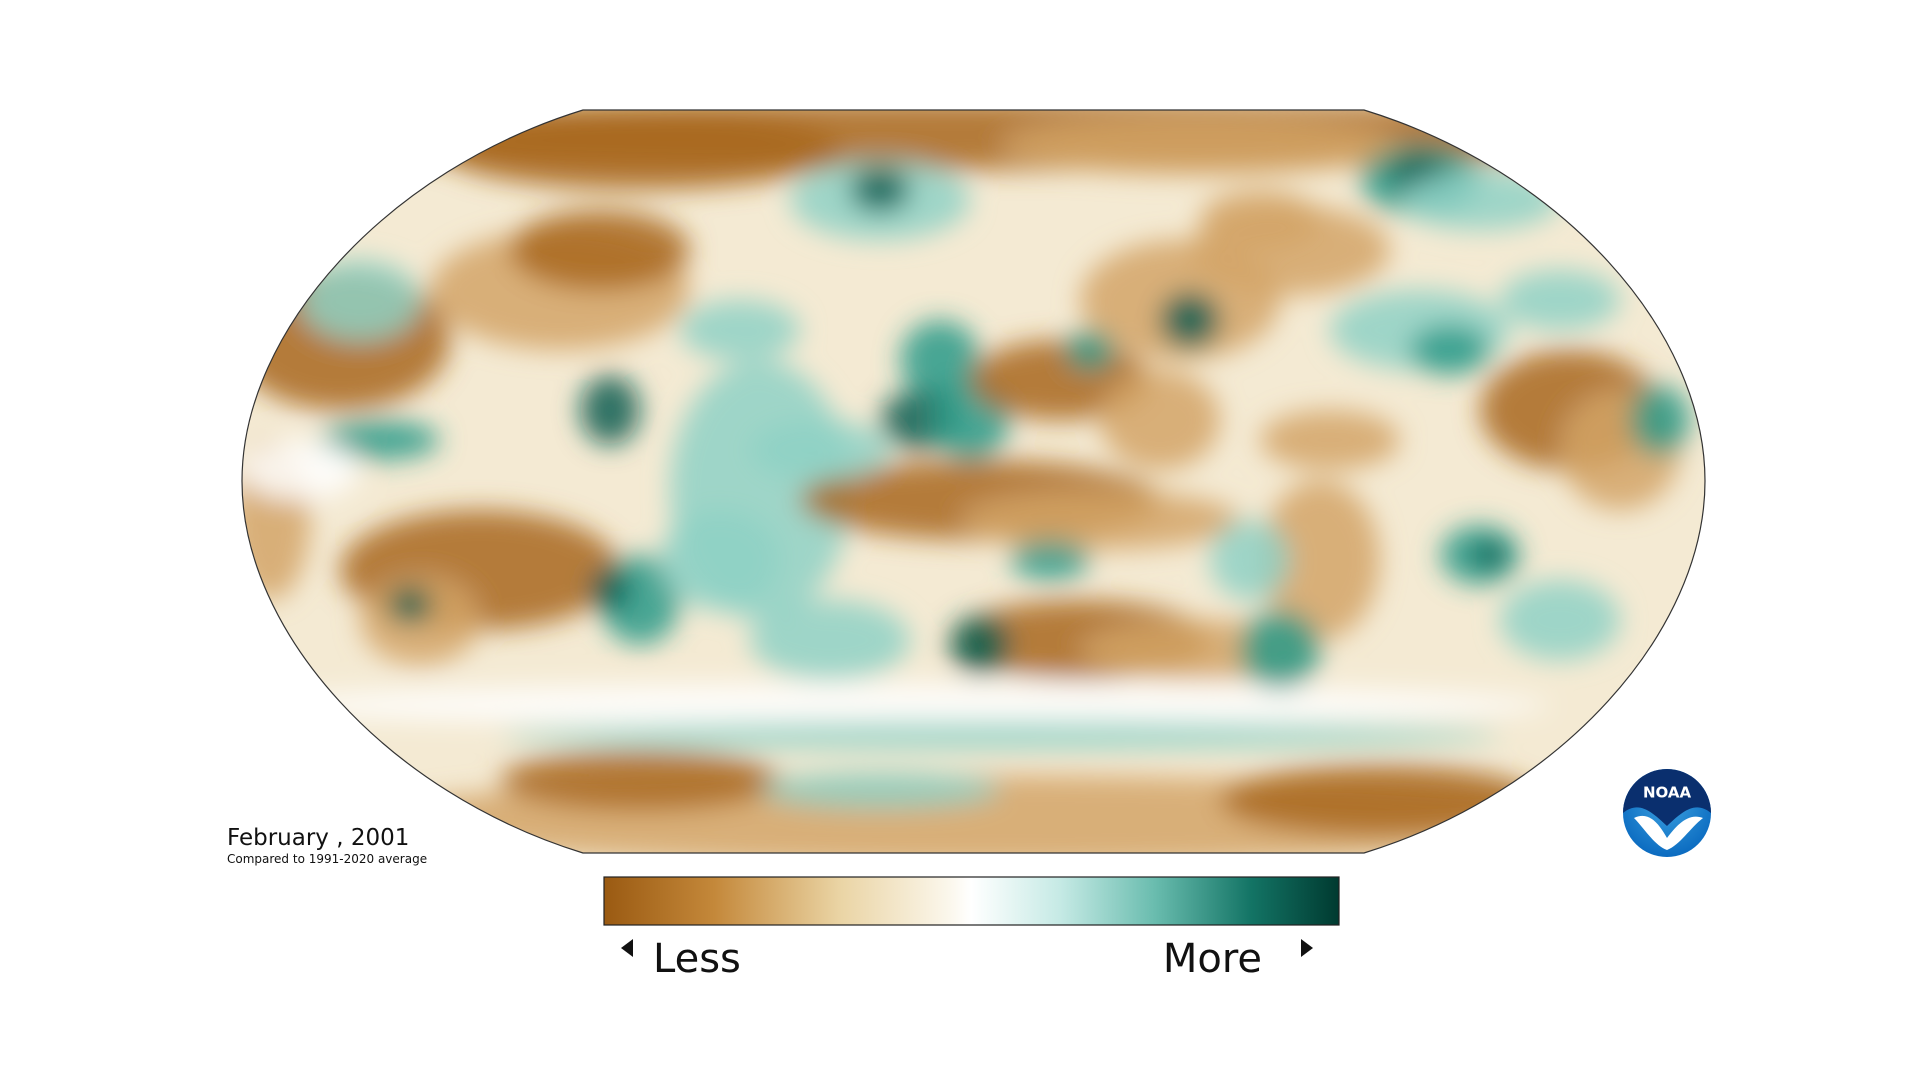  Describe the element at coordinates (697, 959) in the screenshot. I see `legend-low-label: Less` at that location.